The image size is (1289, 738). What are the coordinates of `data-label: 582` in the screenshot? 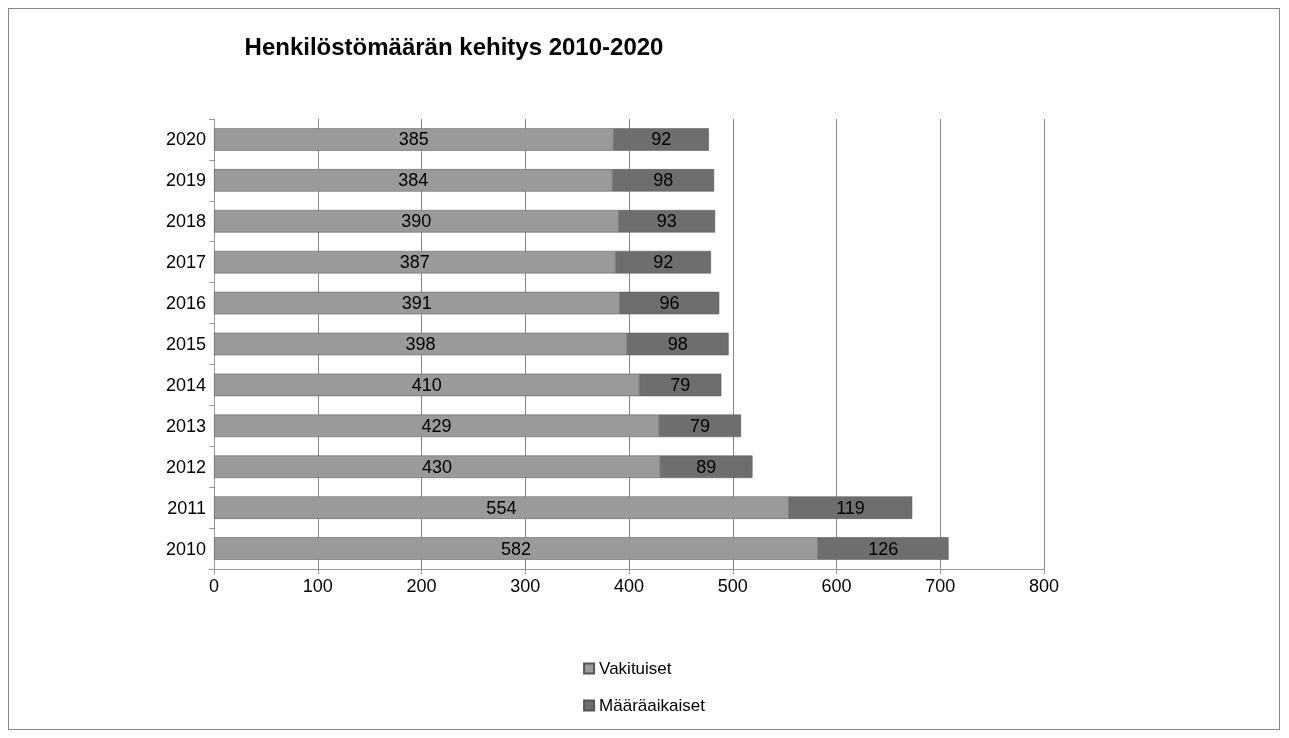 It's located at (515, 548).